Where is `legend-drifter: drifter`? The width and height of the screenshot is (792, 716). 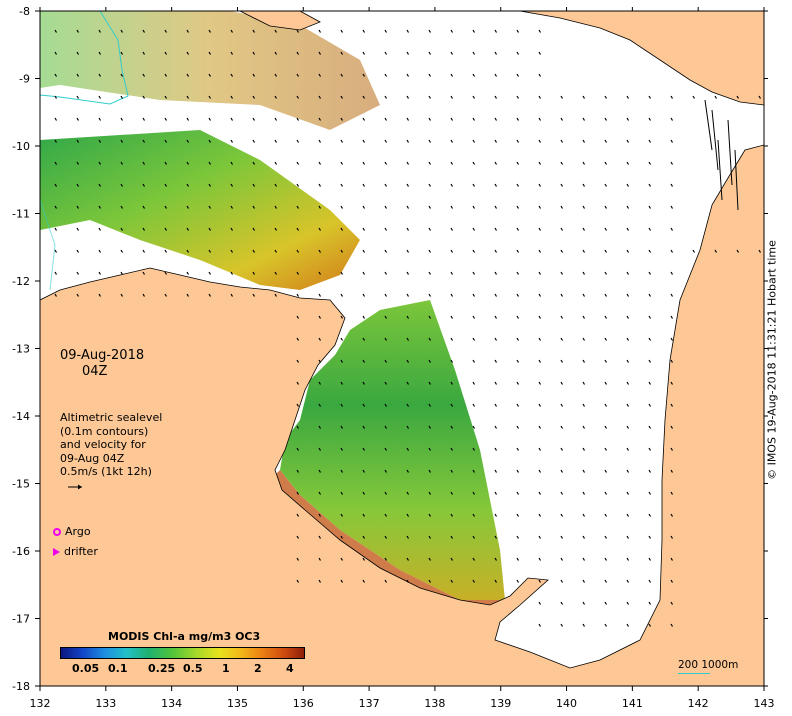 legend-drifter: drifter is located at coordinates (75, 551).